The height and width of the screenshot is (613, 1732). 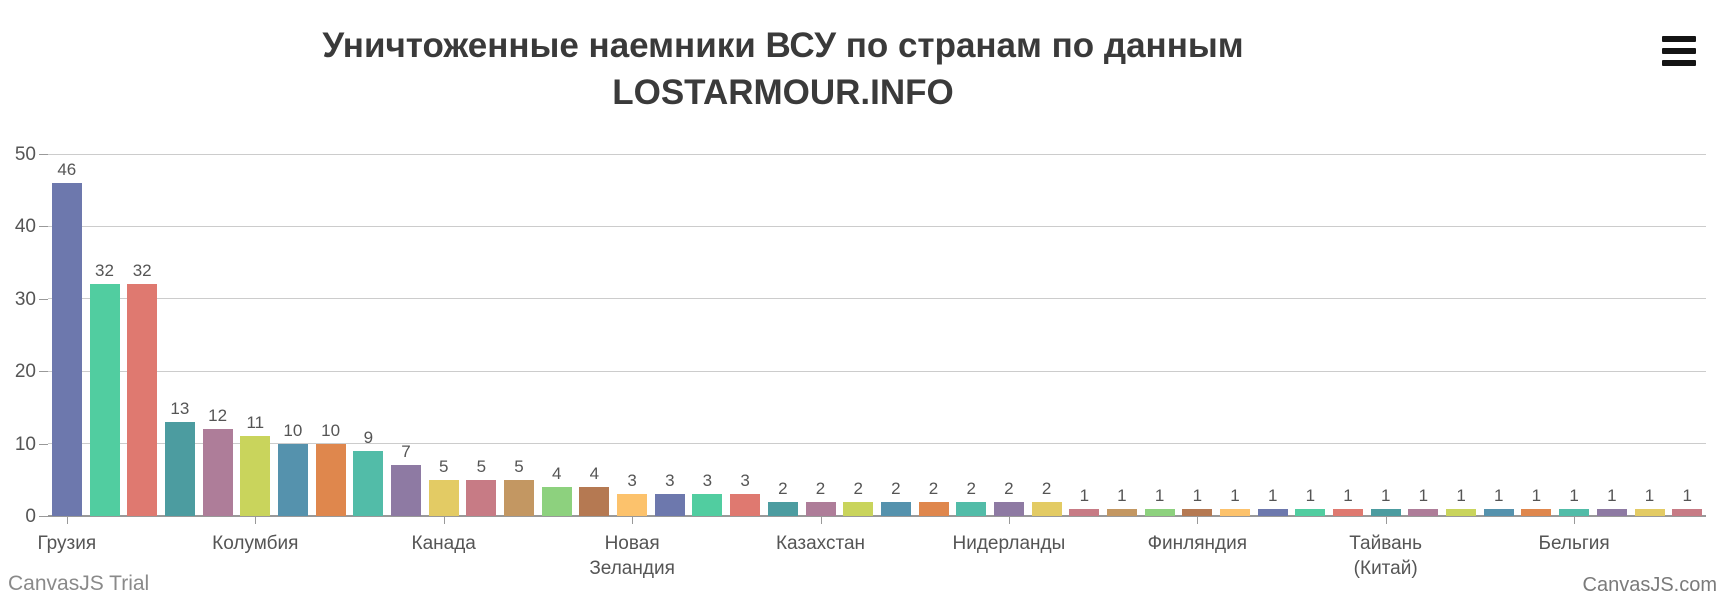 I want to click on x-axis-label: Казахстан, so click(x=820, y=543).